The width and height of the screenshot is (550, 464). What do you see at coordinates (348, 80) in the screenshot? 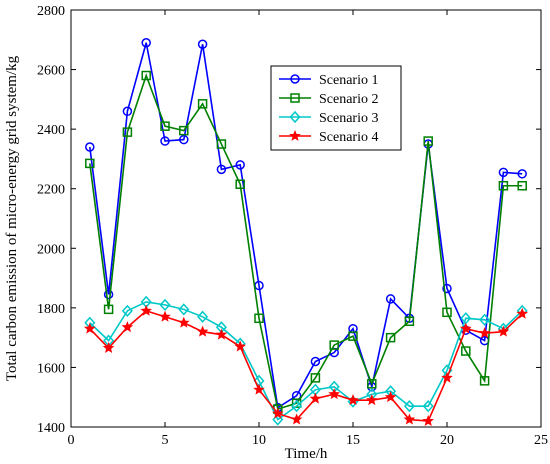
I see `legend-label: Scenario 1` at bounding box center [348, 80].